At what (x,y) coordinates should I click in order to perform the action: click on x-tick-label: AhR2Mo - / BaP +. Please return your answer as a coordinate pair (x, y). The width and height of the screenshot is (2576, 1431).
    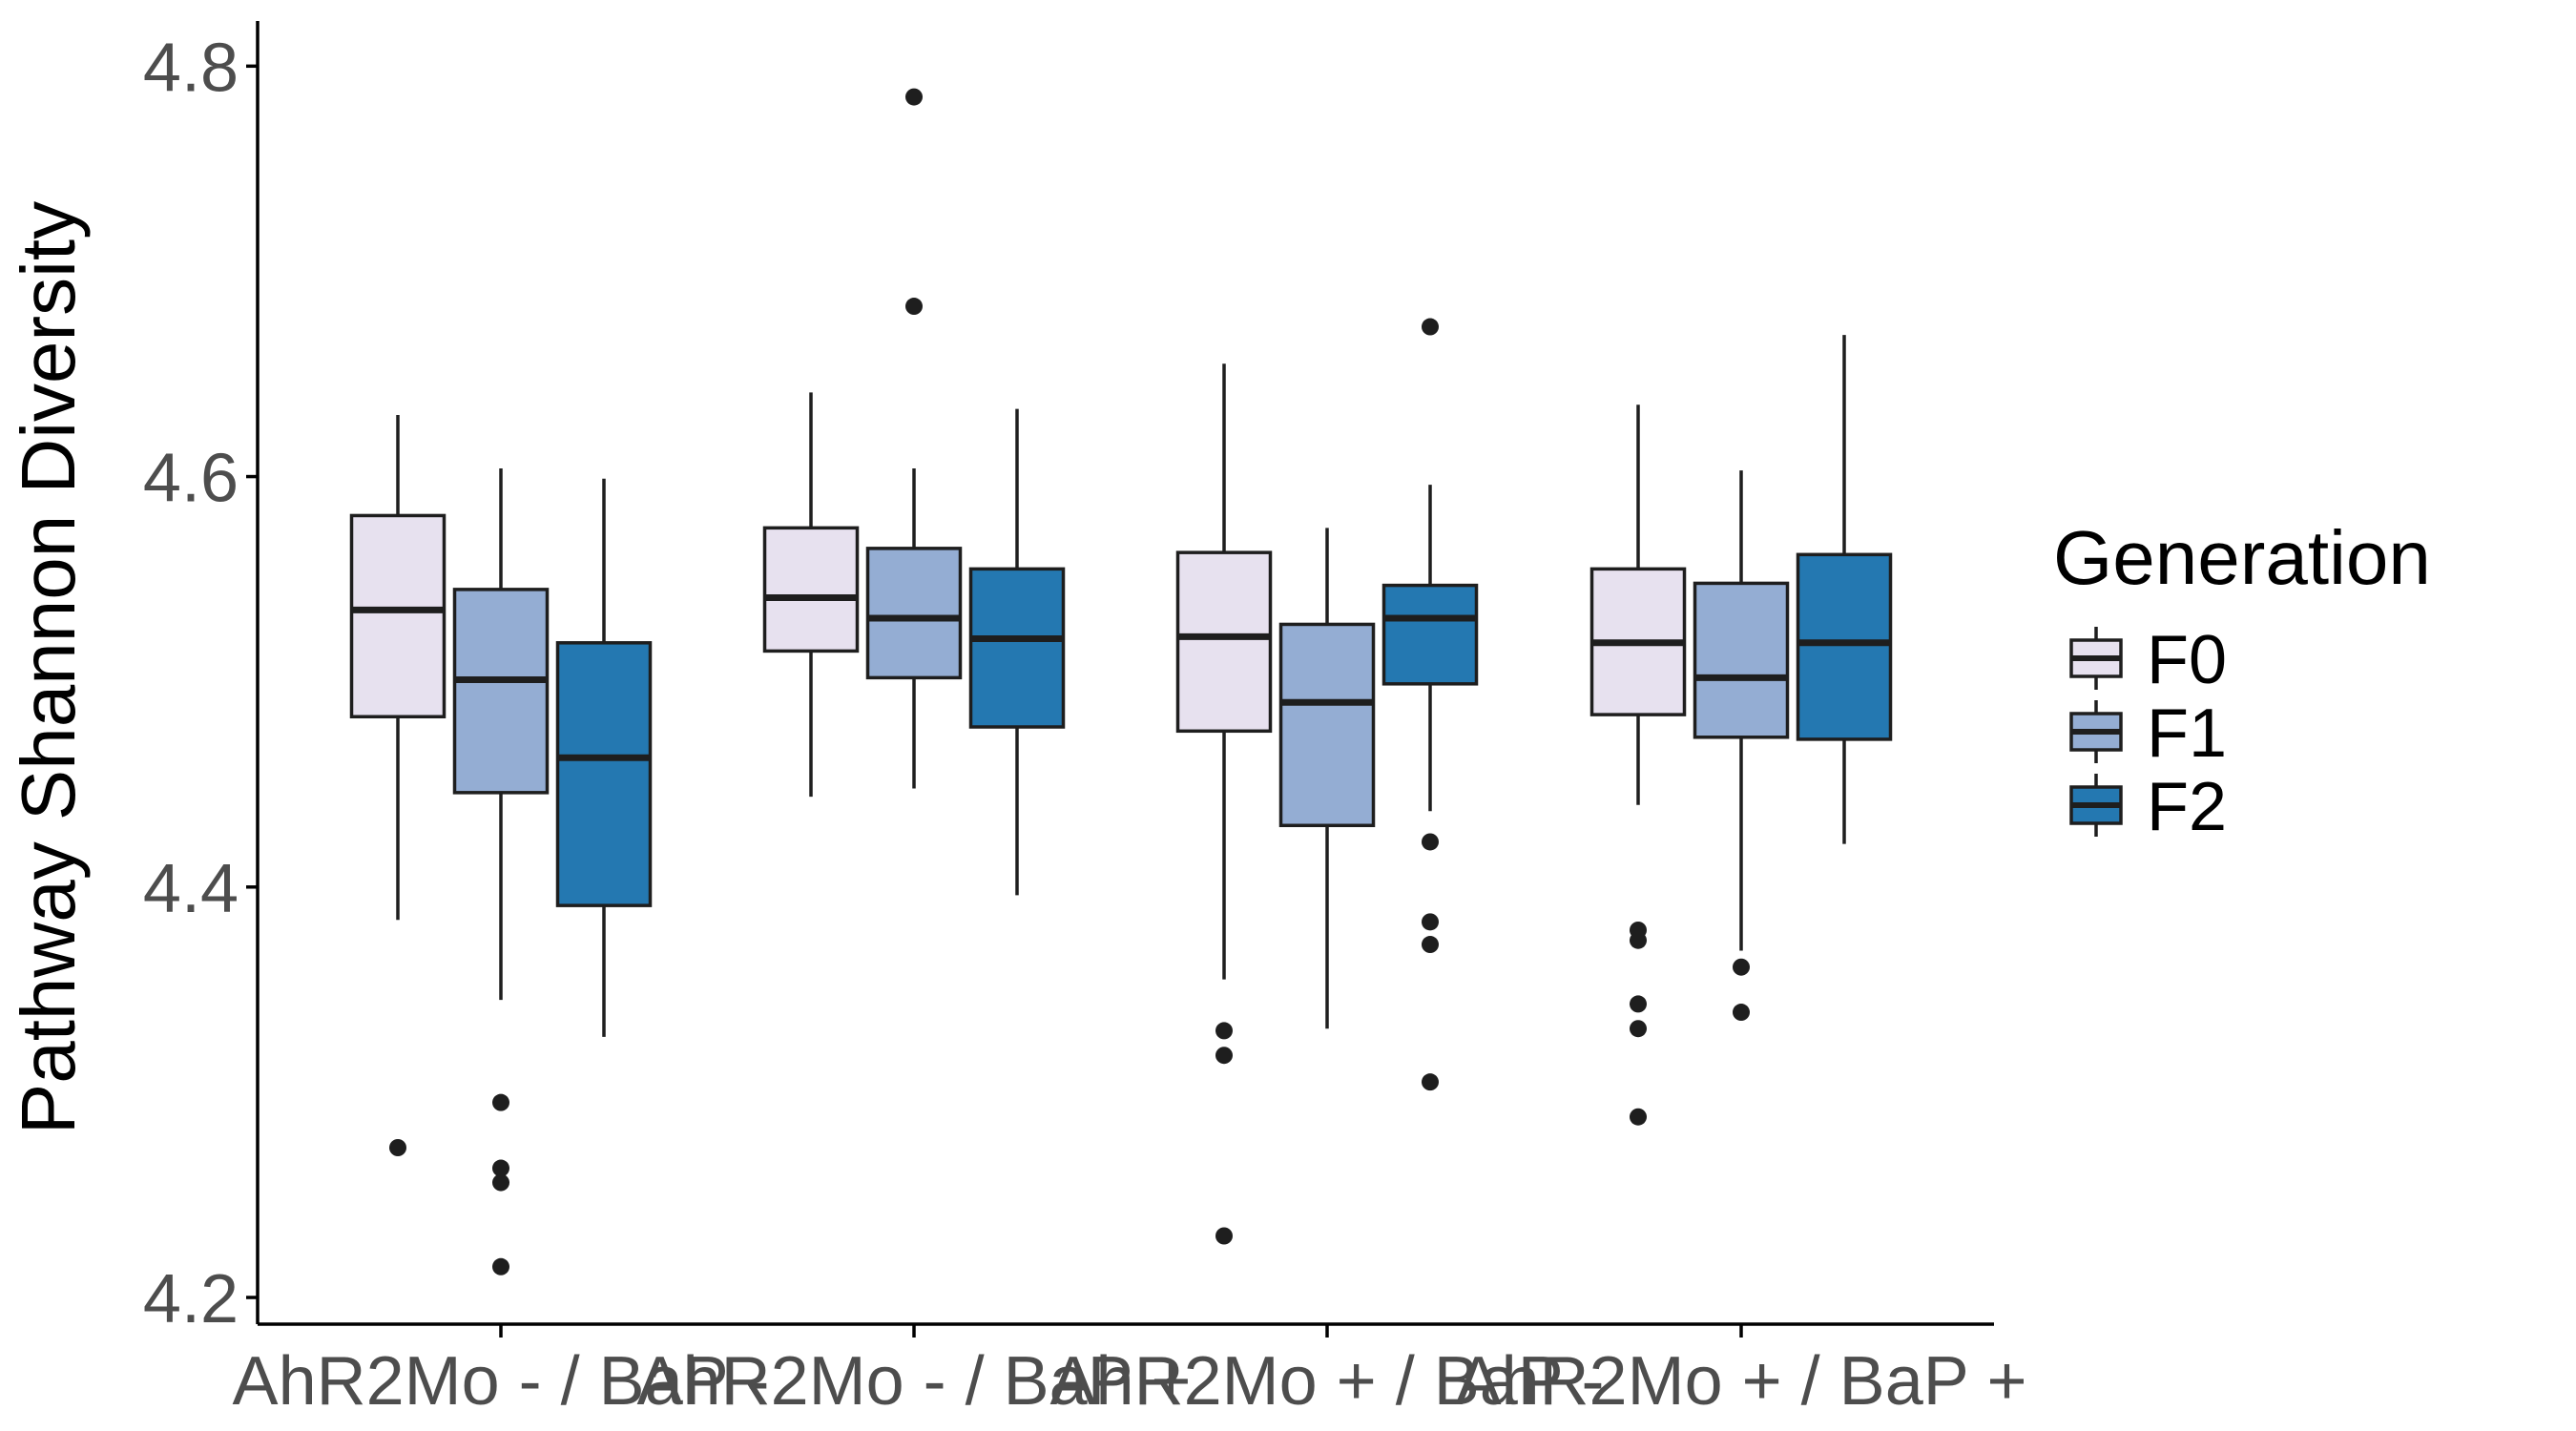
    Looking at the image, I should click on (914, 1381).